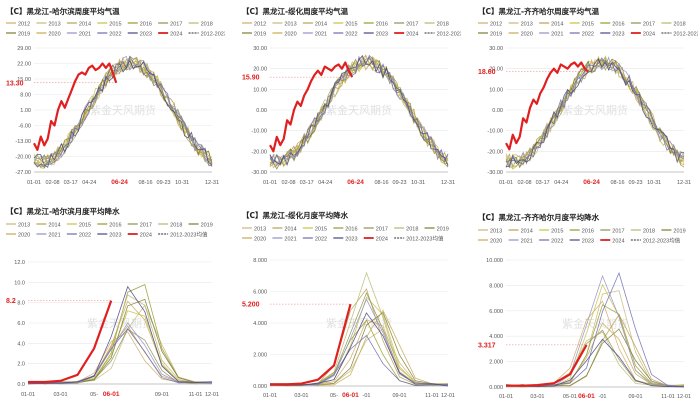 The image size is (700, 405). I want to click on series-line-2012, so click(120, 358).